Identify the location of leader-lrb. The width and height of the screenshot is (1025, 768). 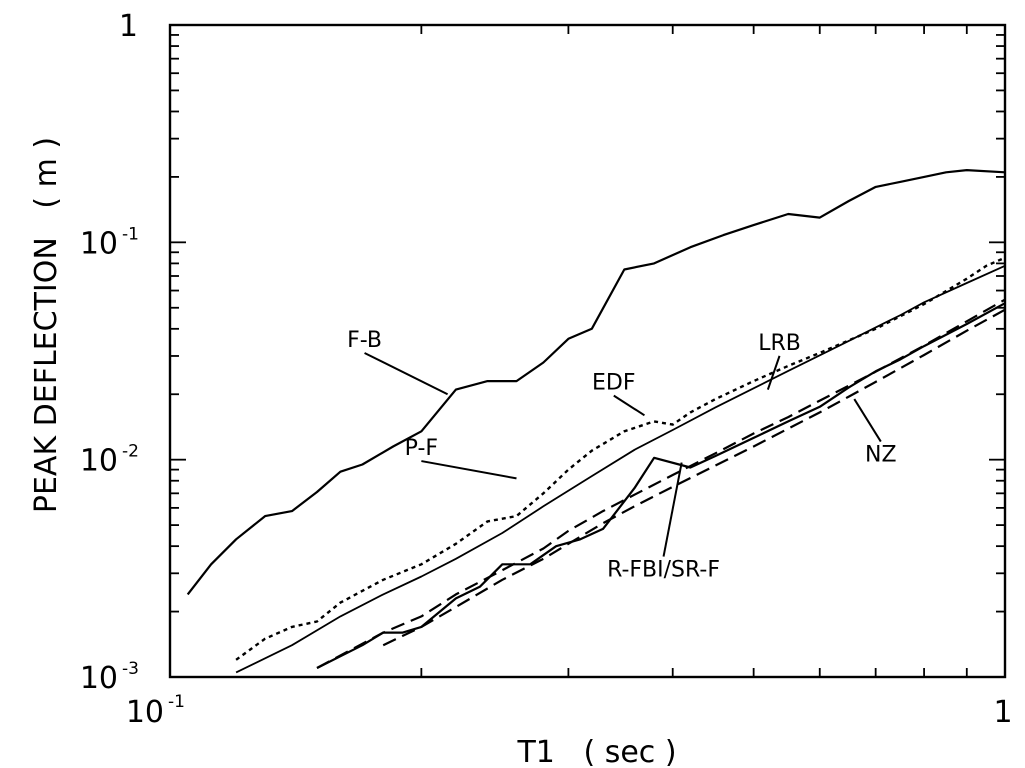
(773, 372).